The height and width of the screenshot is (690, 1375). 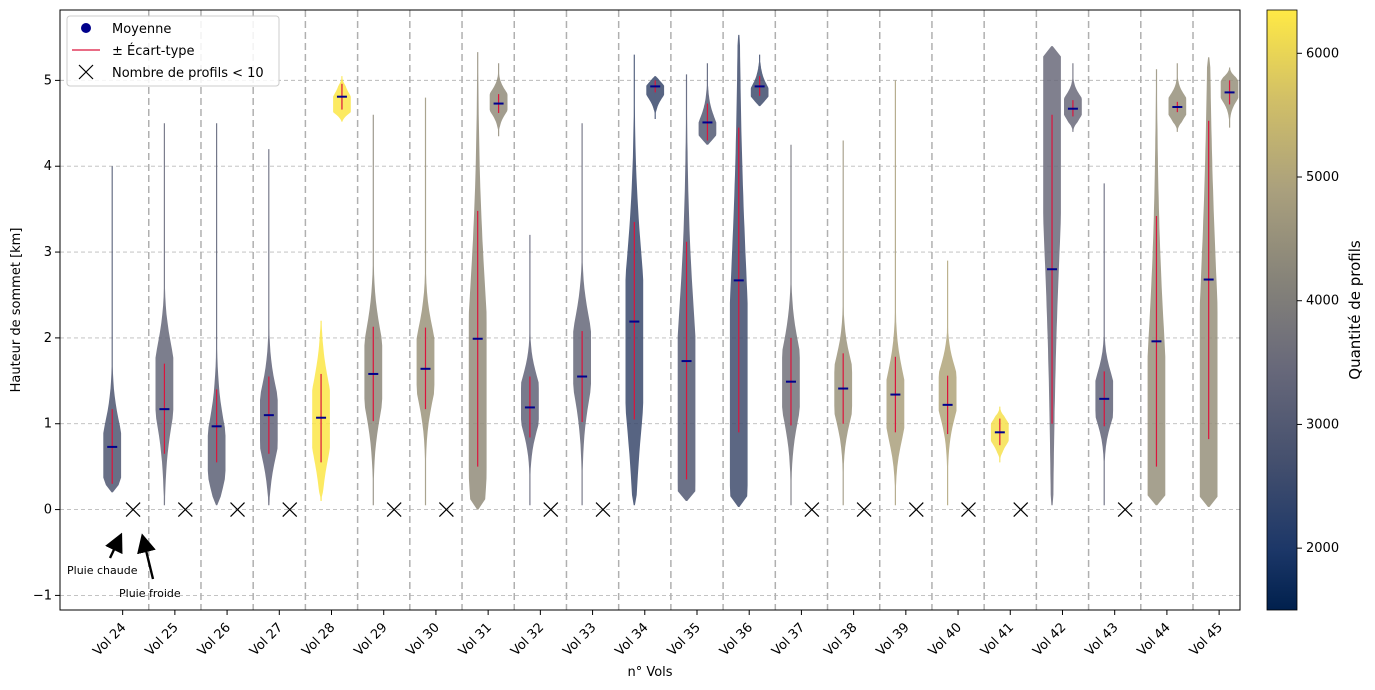 What do you see at coordinates (150, 593) in the screenshot?
I see `annotation-pluie-froide: Pluie froide` at bounding box center [150, 593].